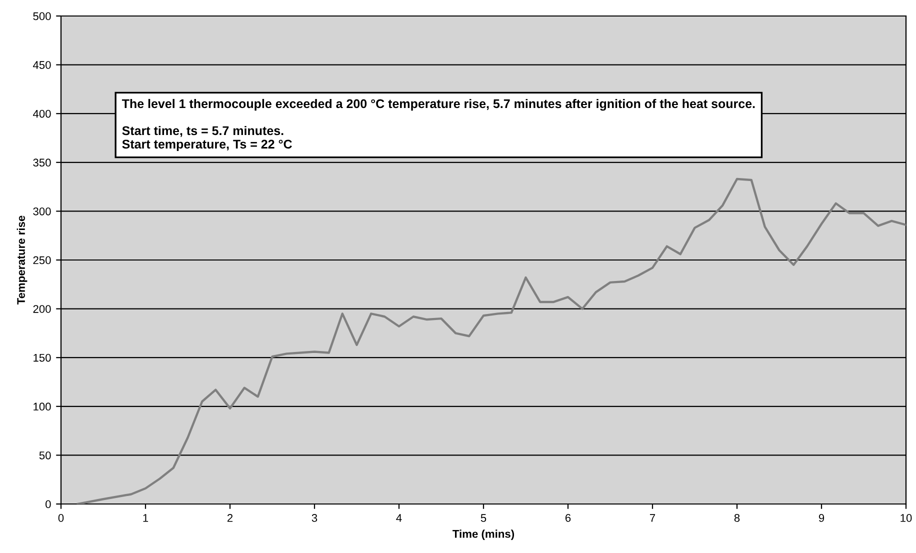  What do you see at coordinates (230, 518) in the screenshot?
I see `x-tick-label: 2` at bounding box center [230, 518].